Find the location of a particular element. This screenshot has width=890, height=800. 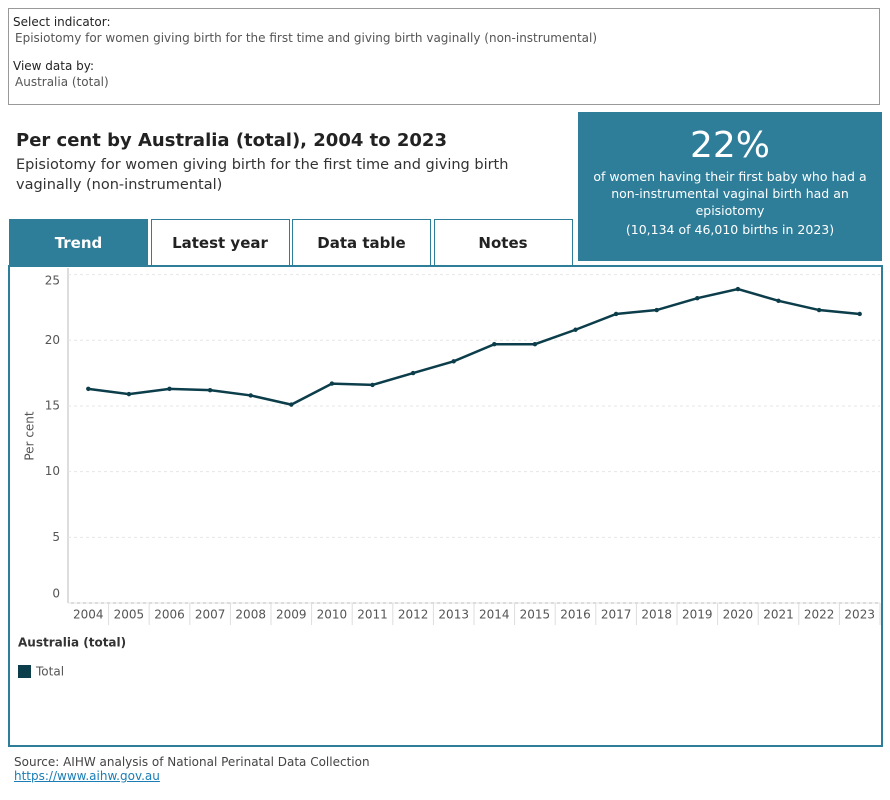

x-tick-label: 2012 is located at coordinates (413, 615).